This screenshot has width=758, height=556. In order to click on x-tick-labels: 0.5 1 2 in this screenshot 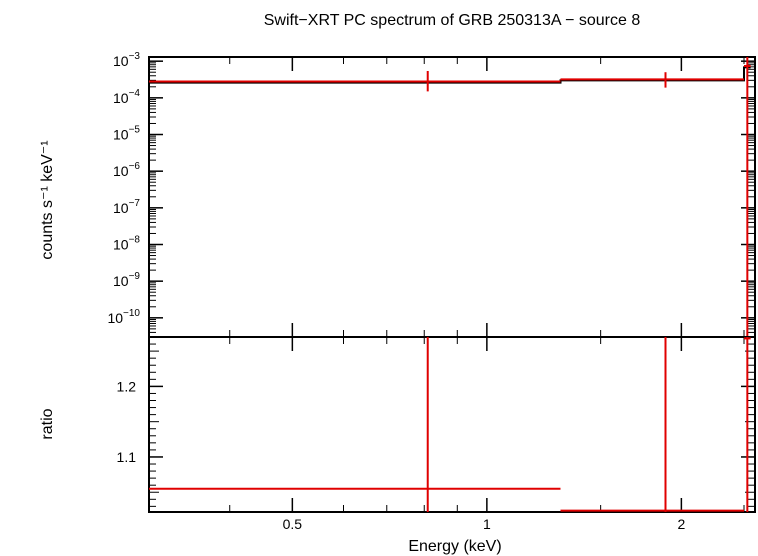, I will do `click(484, 524)`.